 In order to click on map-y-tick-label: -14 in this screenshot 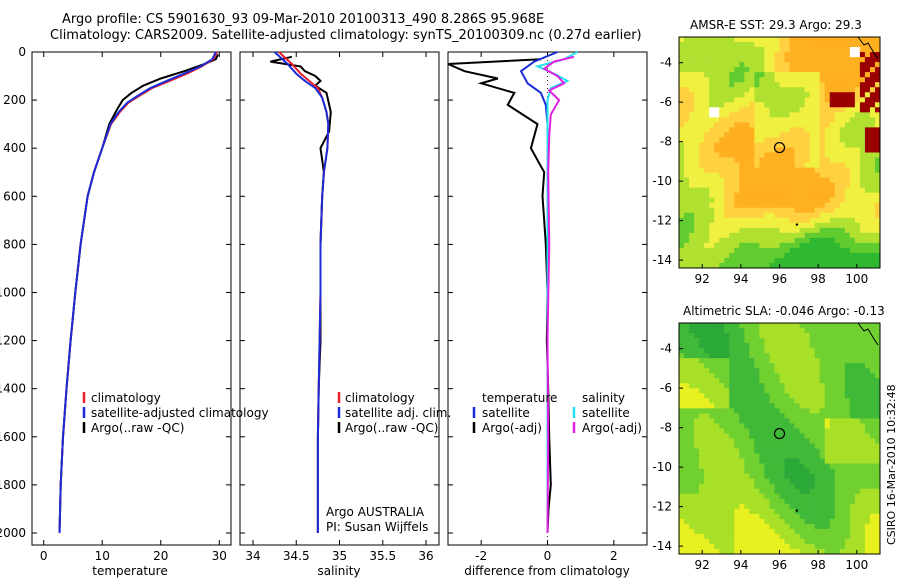, I will do `click(662, 546)`.